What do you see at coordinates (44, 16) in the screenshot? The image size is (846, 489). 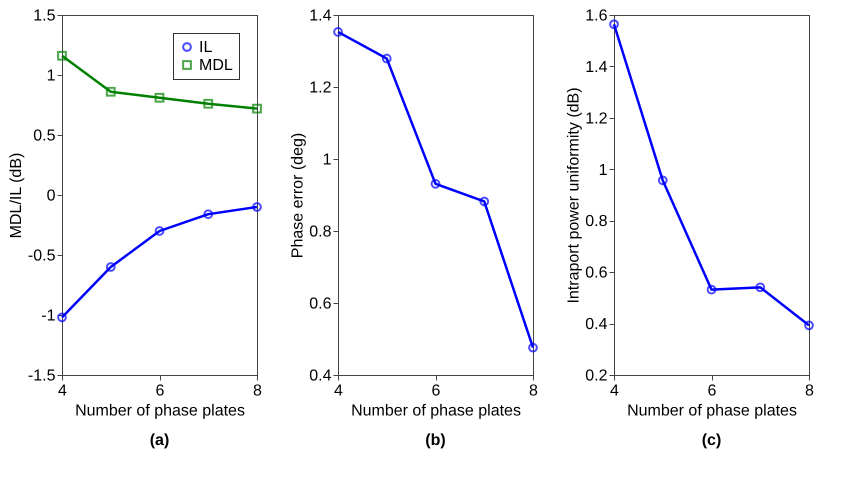 I see `y-tick-label: 1.5` at bounding box center [44, 16].